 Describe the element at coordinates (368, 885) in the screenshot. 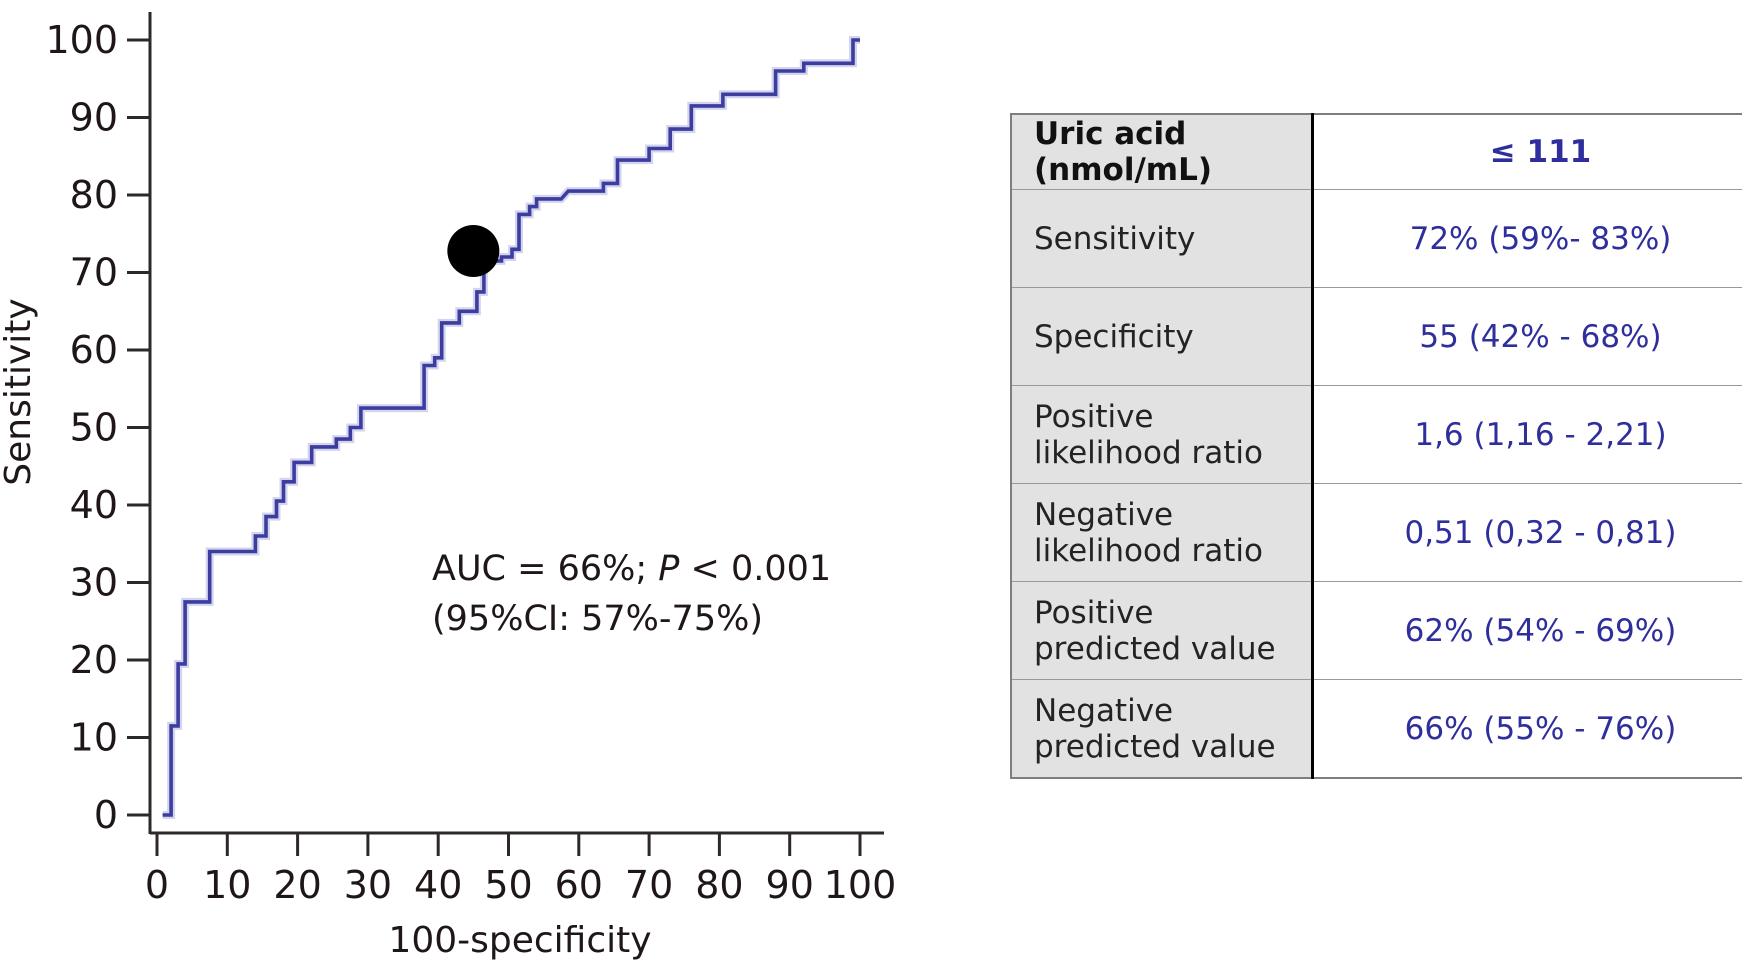

I see `x-tick-label: 30` at that location.